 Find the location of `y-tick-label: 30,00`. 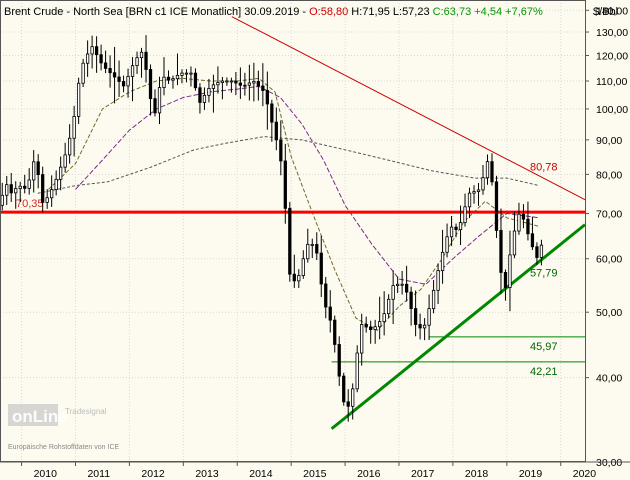

y-tick-label: 30,00 is located at coordinates (609, 463).